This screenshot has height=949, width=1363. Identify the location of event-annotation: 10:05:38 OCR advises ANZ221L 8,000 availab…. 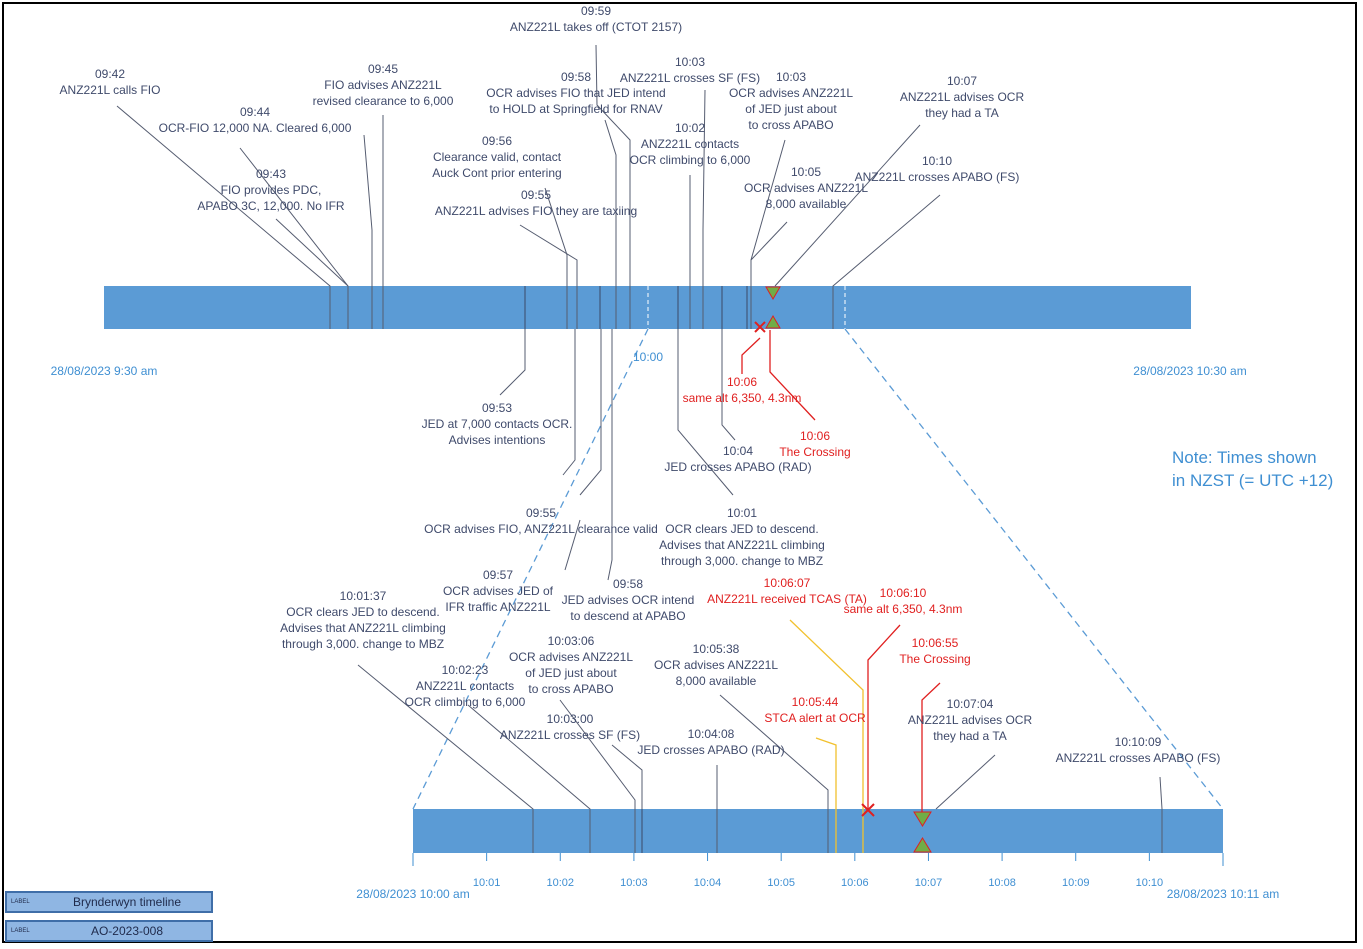
(716, 665).